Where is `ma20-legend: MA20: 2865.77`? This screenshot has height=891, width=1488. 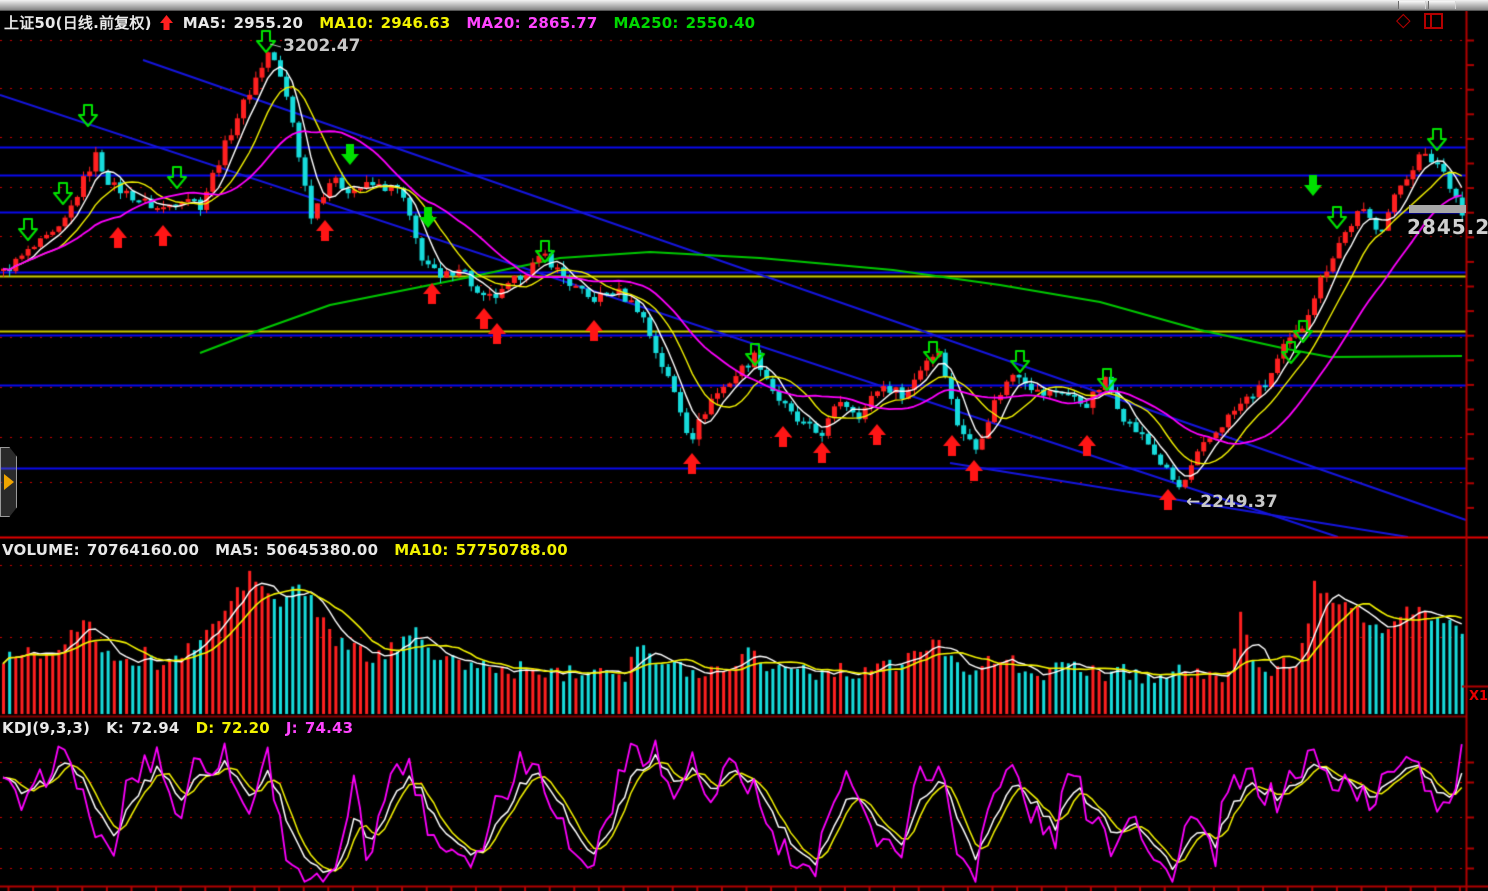 ma20-legend: MA20: 2865.77 is located at coordinates (531, 23).